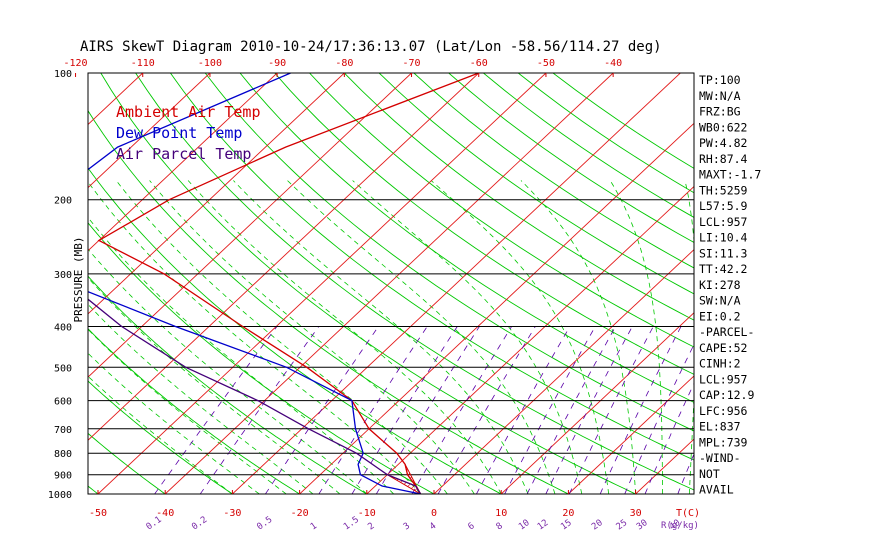 Image resolution: width=870 pixels, height=560 pixels. Describe the element at coordinates (479, 63) in the screenshot. I see `top-tick-label: -60` at that location.